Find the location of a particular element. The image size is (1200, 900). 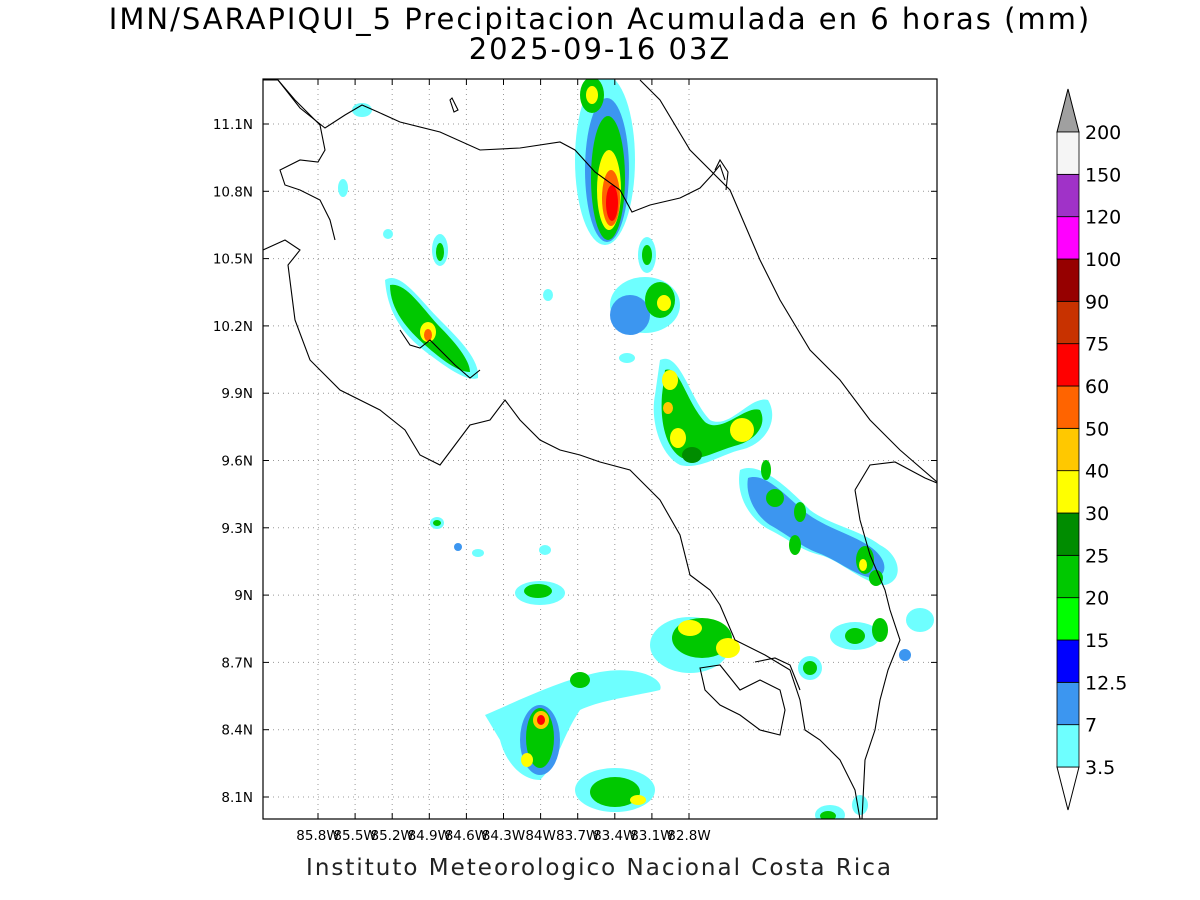

island is located at coordinates (454, 105).